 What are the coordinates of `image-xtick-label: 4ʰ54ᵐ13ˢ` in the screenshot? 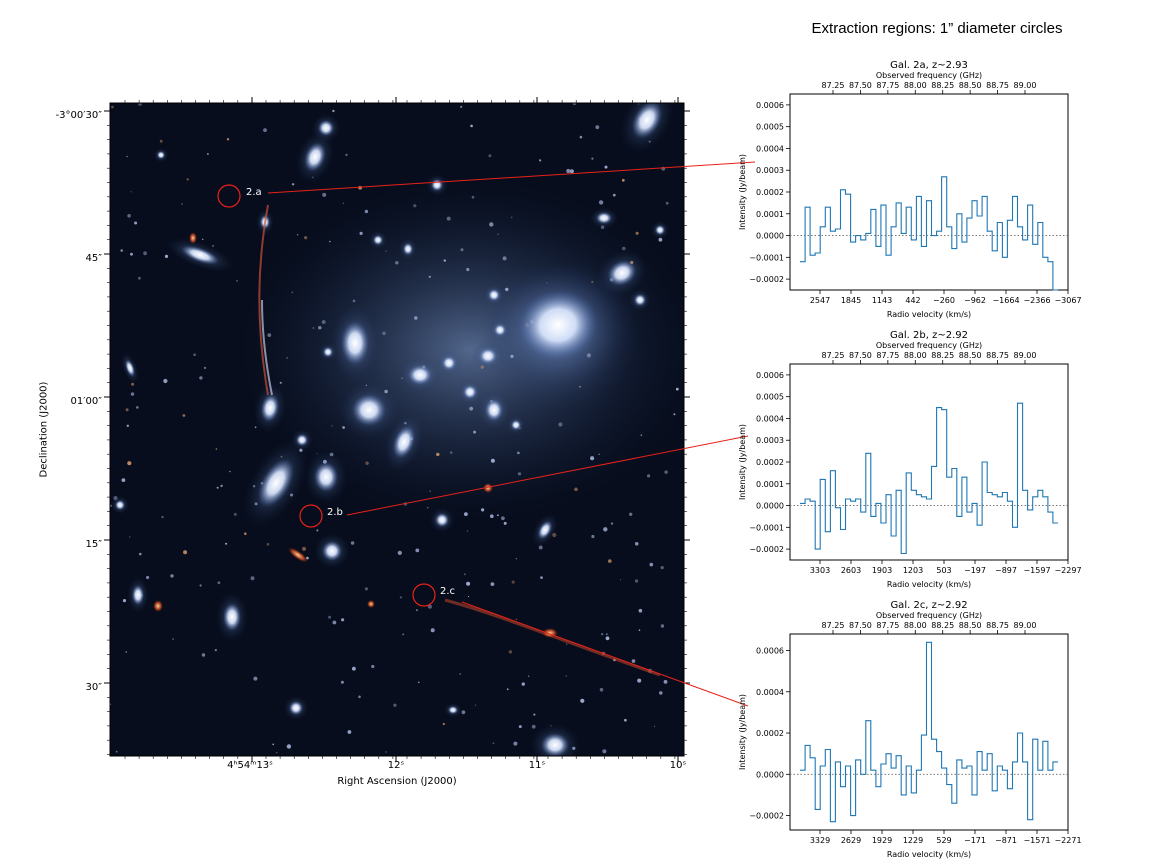 It's located at (250, 765).